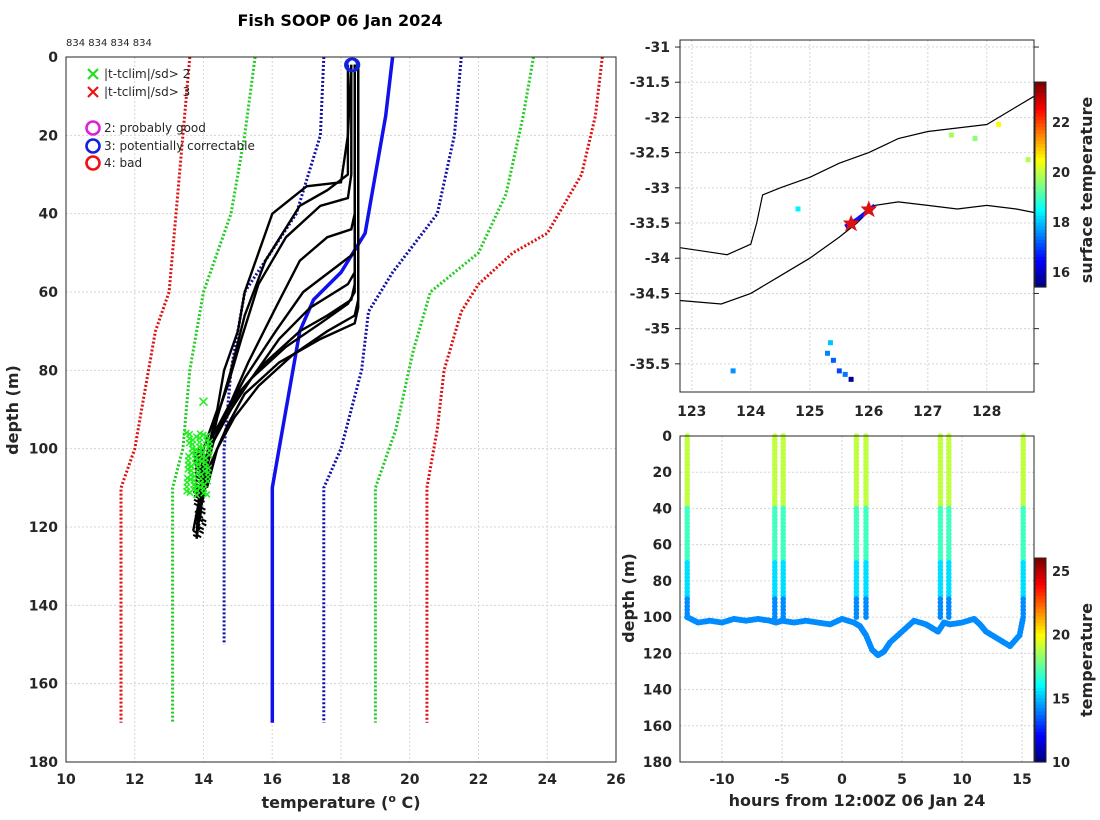 The height and width of the screenshot is (820, 1100). Describe the element at coordinates (1022, 620) in the screenshot. I see `section-bottom-point` at that location.